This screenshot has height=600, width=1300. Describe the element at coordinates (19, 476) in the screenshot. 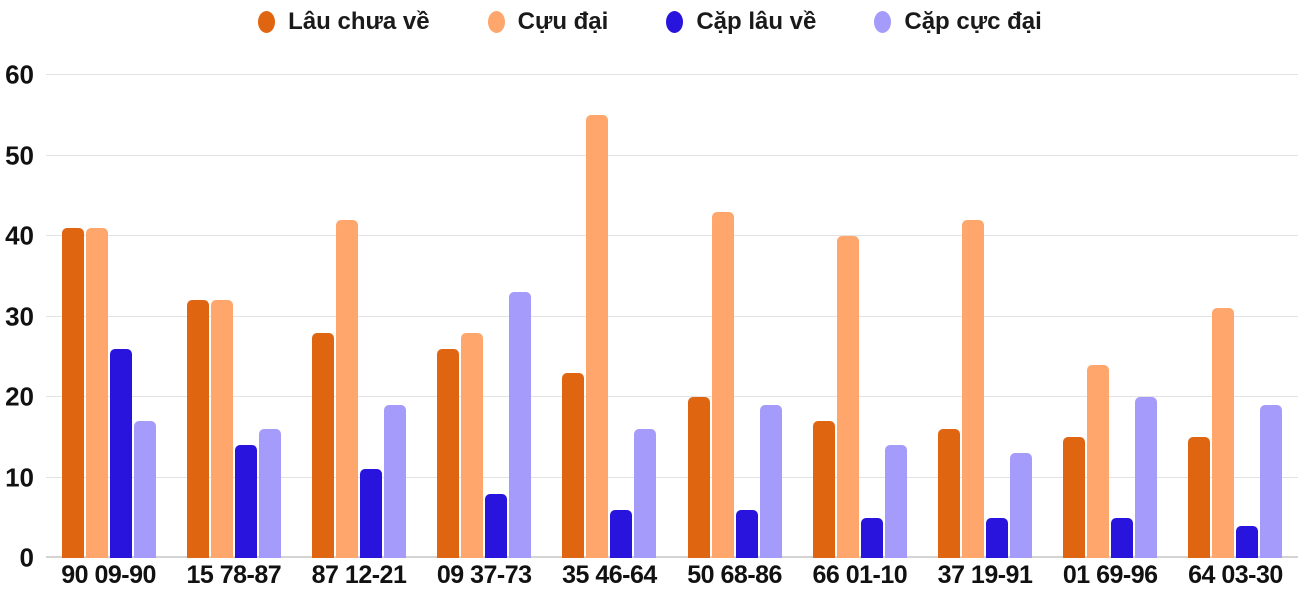

I see `y-axis-tick-label: 10` at that location.